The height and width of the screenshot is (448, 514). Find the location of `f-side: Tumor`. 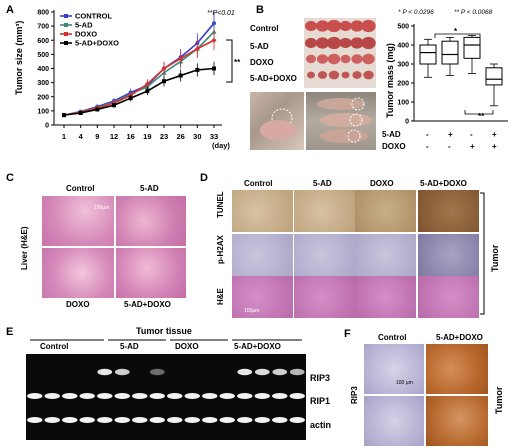

f-side: Tumor is located at coordinates (499, 400).